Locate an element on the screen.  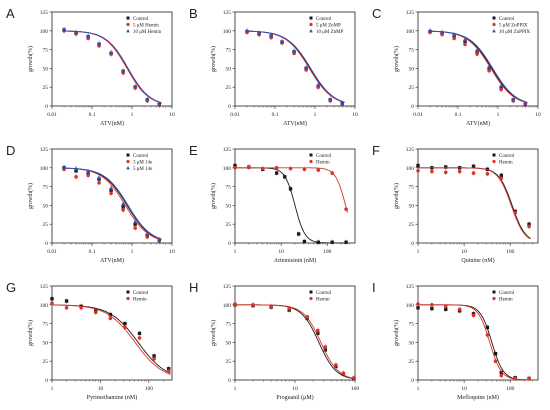
x-axis-label: Pyrimethamine (nM) is located at coordinates (112, 397).